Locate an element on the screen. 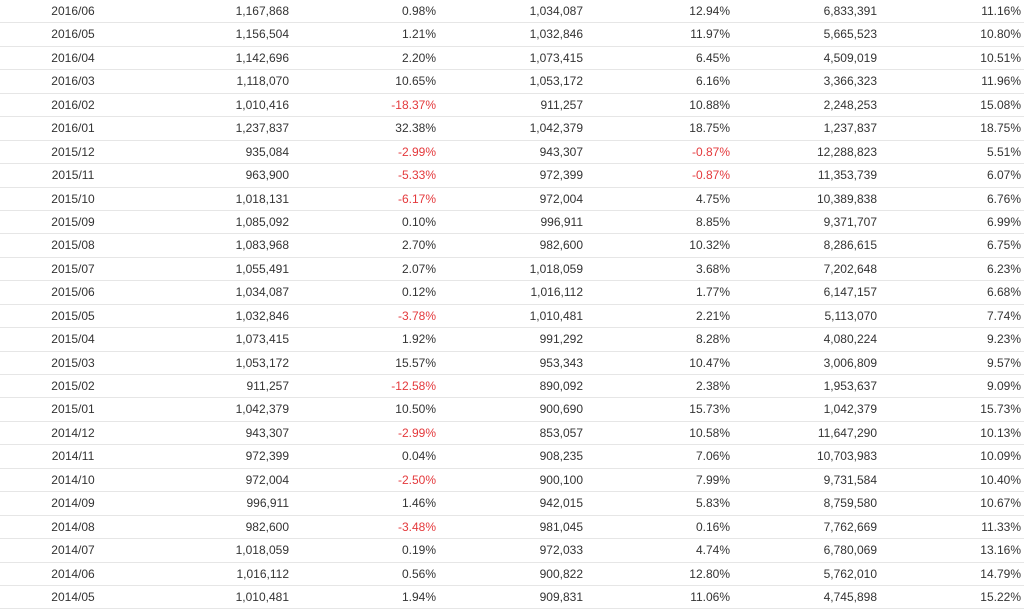 The height and width of the screenshot is (609, 1024). value-cell: 909,831 is located at coordinates (561, 597).